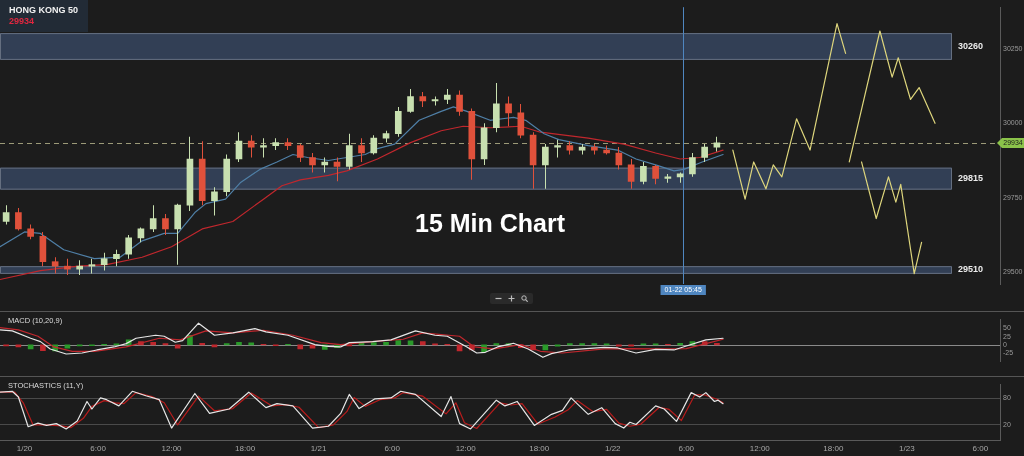  What do you see at coordinates (44, 10) in the screenshot?
I see `chart-title: HONG KONG 50` at bounding box center [44, 10].